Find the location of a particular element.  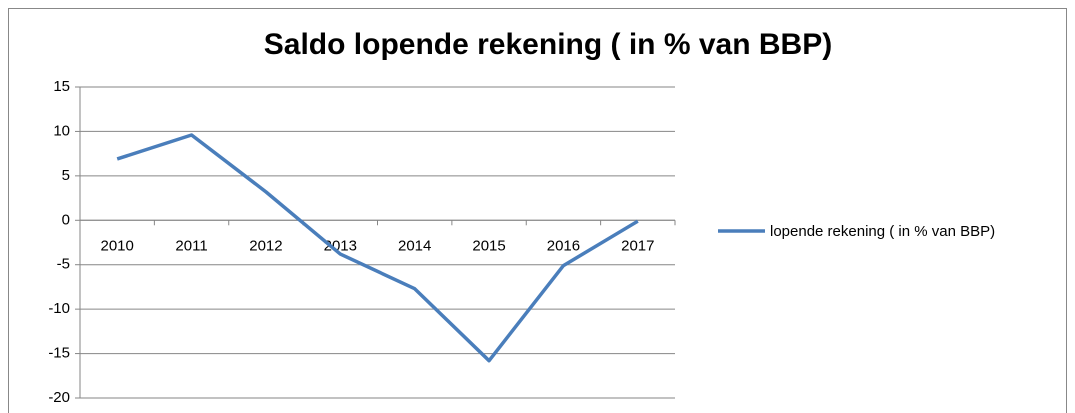

y-tick-label: 15 is located at coordinates (61, 86).